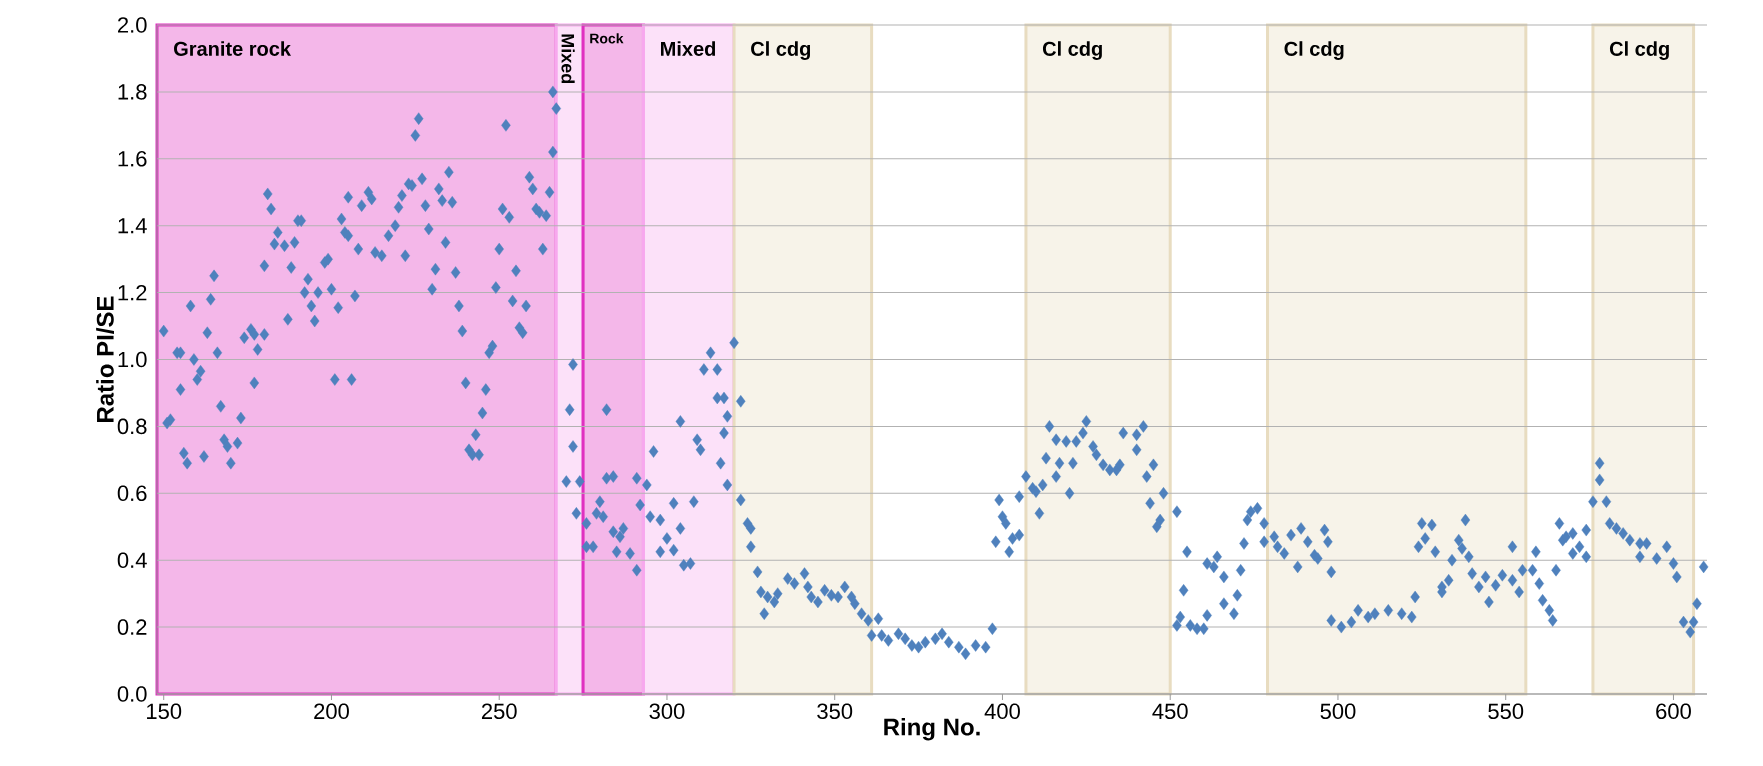 Image resolution: width=1763 pixels, height=766 pixels. Describe the element at coordinates (132, 627) in the screenshot. I see `y-tick-label: 0.2` at that location.